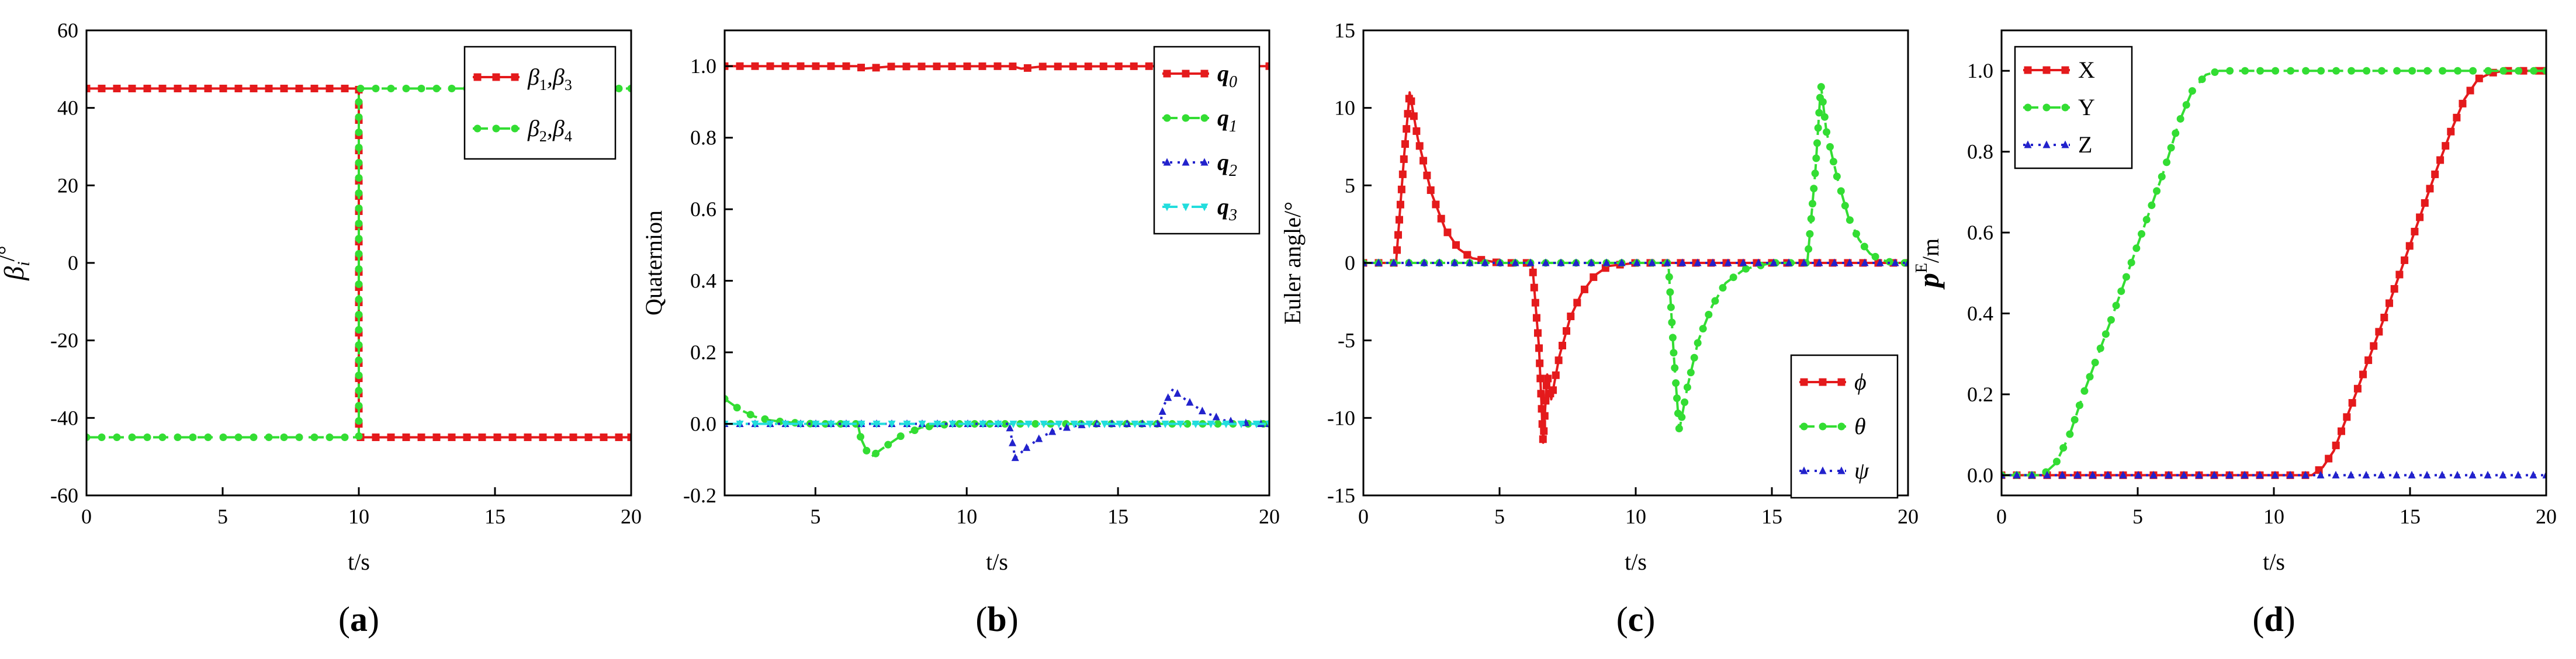  I want to click on legend-box, so click(540, 103).